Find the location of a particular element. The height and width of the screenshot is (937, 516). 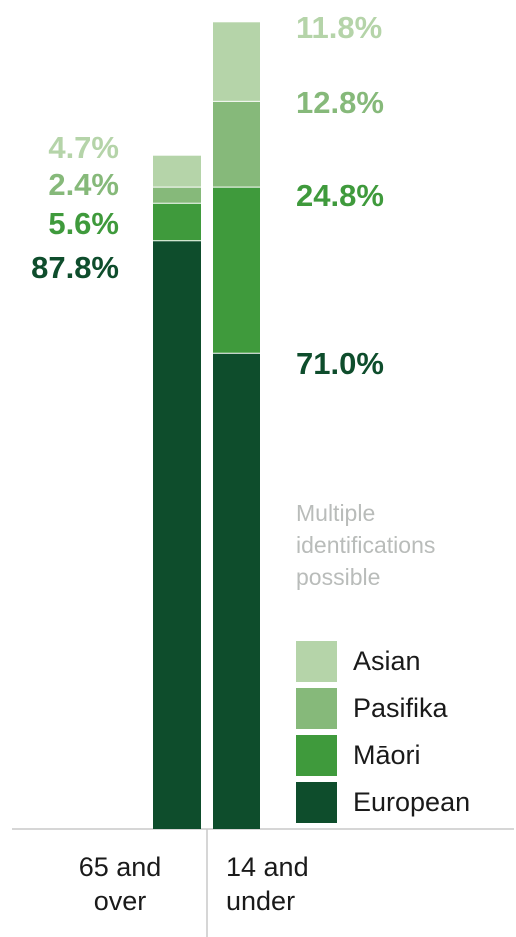

category-label-line: under is located at coordinates (261, 901).